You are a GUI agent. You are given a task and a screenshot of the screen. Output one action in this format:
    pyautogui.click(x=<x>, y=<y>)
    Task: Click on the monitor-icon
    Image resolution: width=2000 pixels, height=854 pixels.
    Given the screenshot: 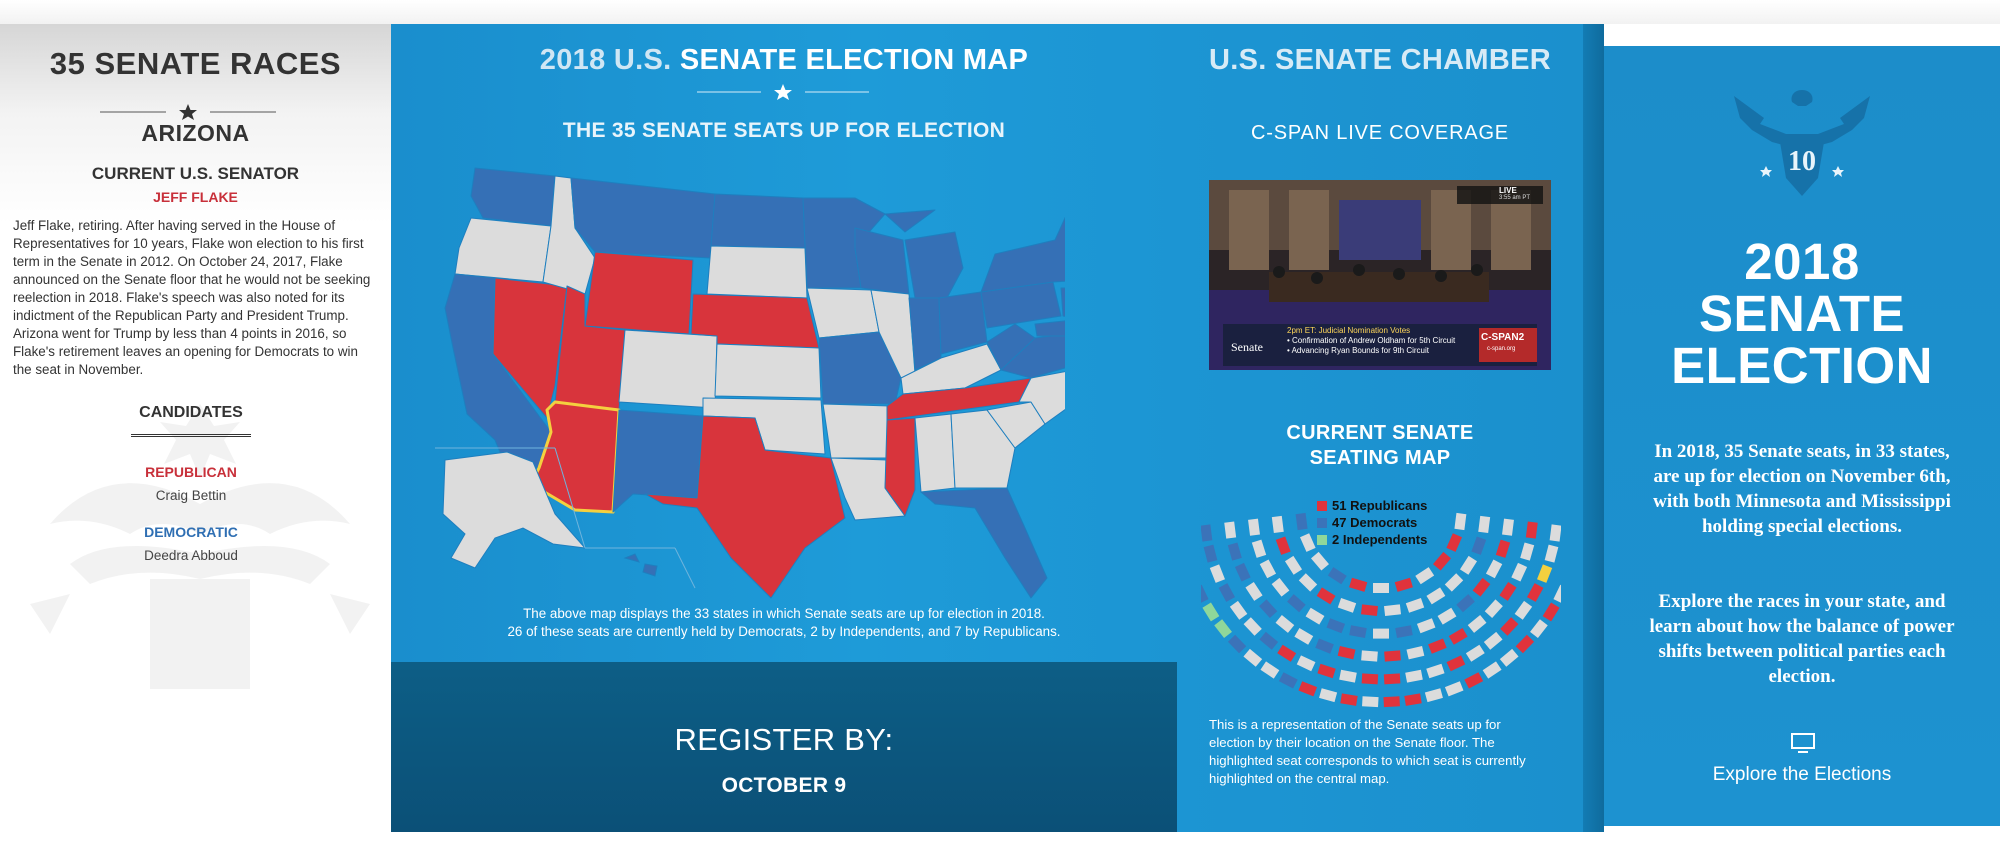 What is the action you would take?
    pyautogui.click(x=1803, y=743)
    